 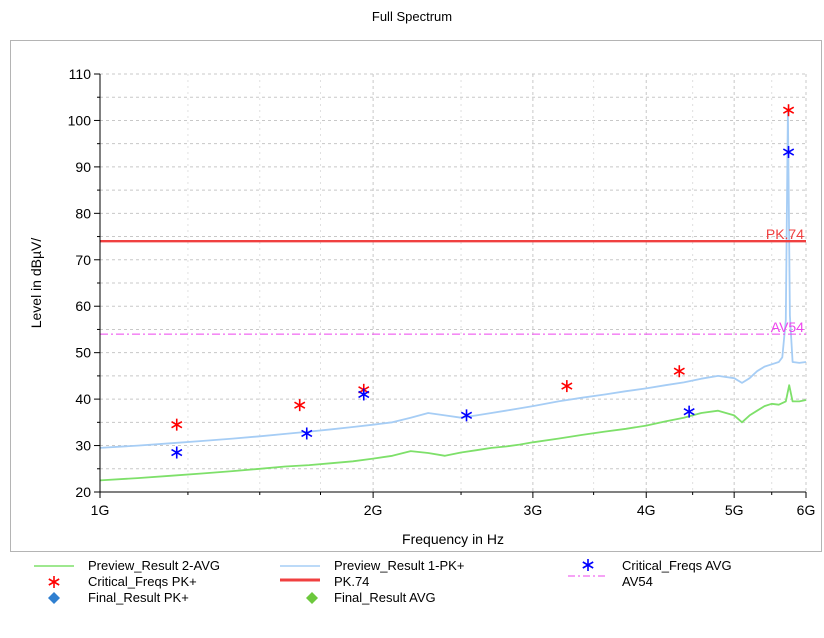 What do you see at coordinates (646, 510) in the screenshot?
I see `x-tick-label: 4G` at bounding box center [646, 510].